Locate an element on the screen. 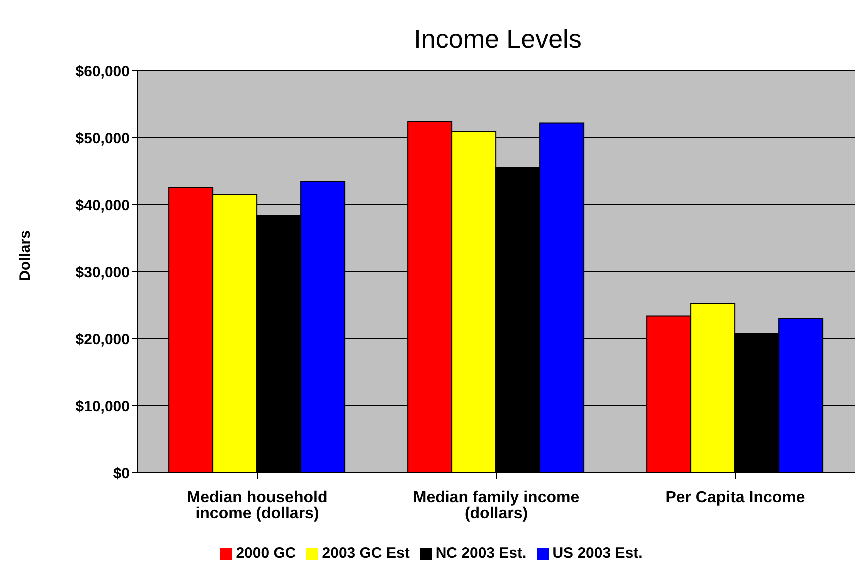 This screenshot has width=858, height=569. legend-label: NC 2003 Est. is located at coordinates (481, 553).